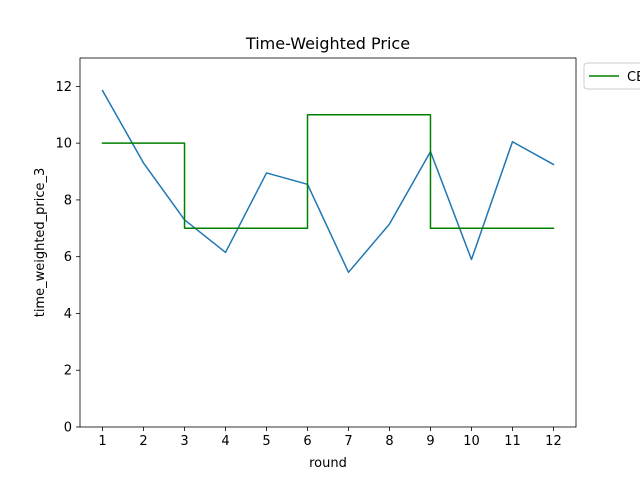 This screenshot has width=640, height=480. What do you see at coordinates (307, 441) in the screenshot?
I see `x-tick-label: 6` at bounding box center [307, 441].